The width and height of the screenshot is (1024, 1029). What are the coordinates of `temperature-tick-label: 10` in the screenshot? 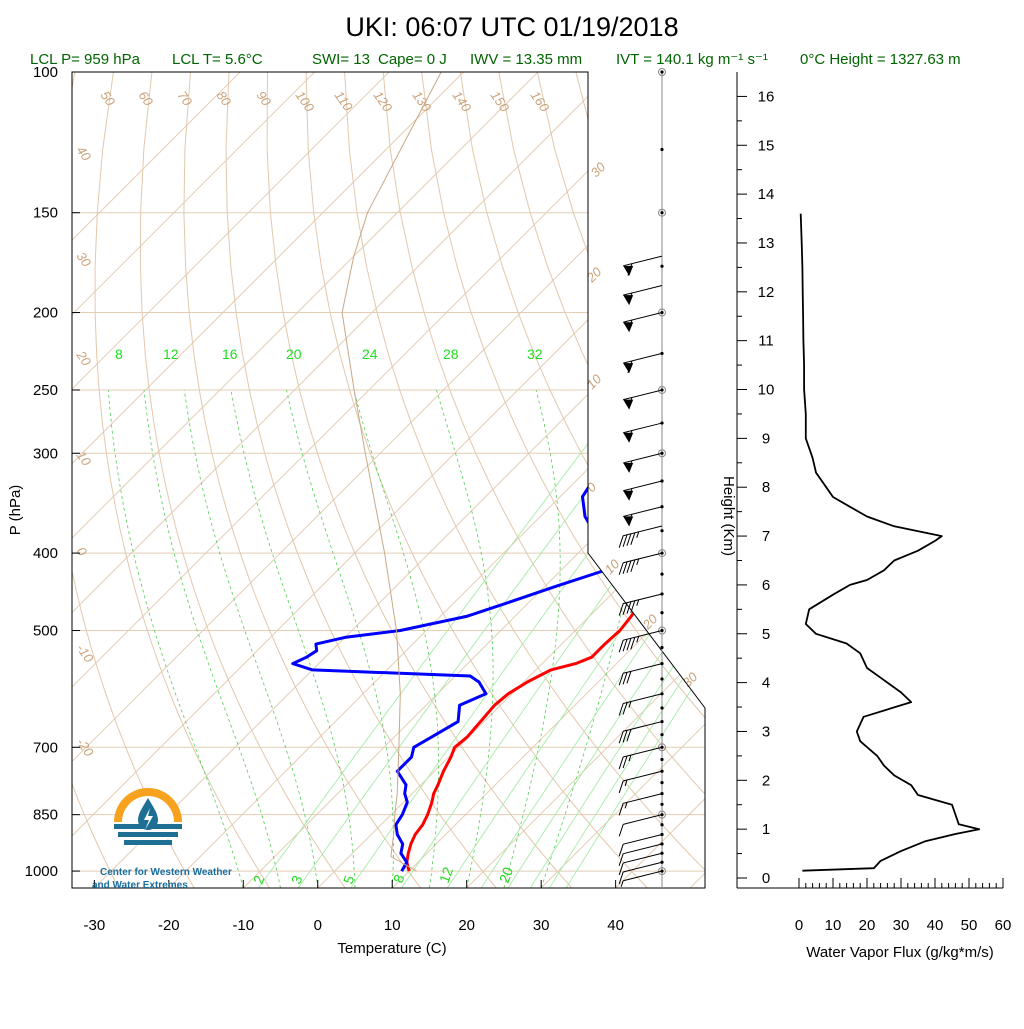 It's located at (392, 925).